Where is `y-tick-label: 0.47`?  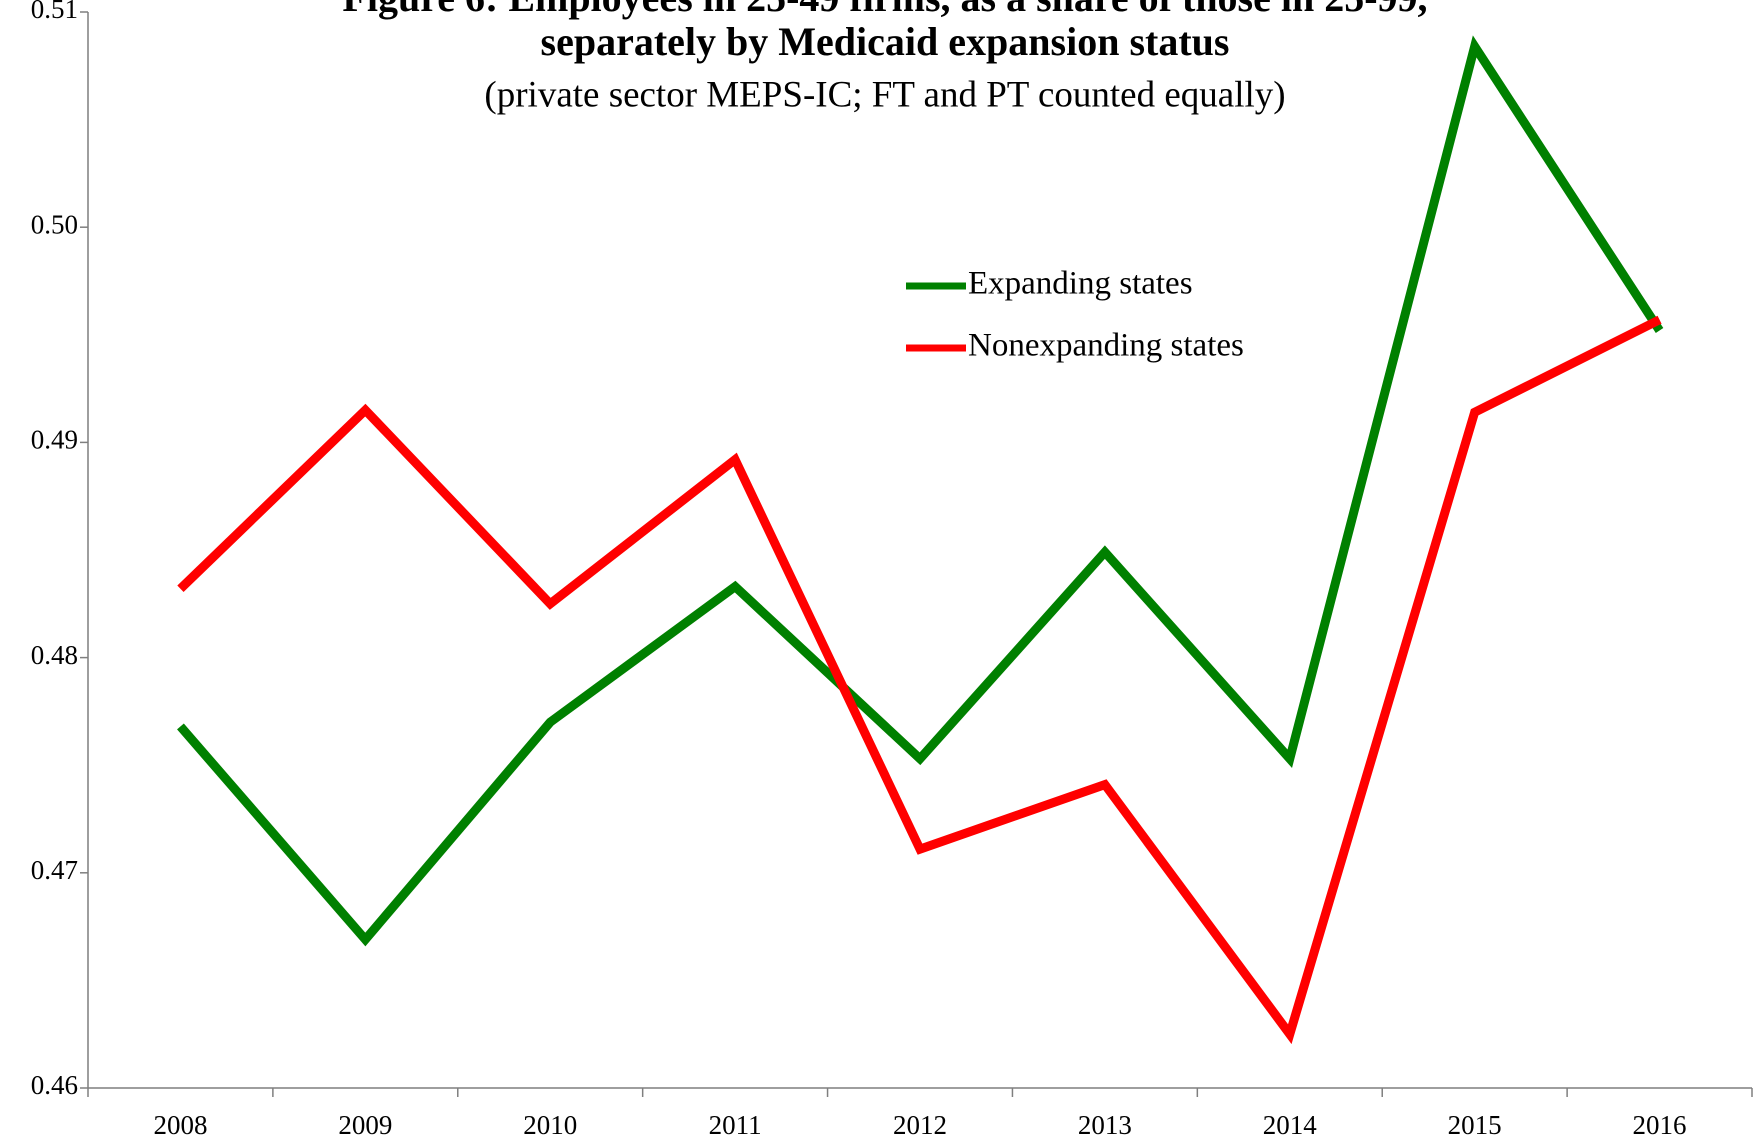
y-tick-label: 0.47 is located at coordinates (54, 870).